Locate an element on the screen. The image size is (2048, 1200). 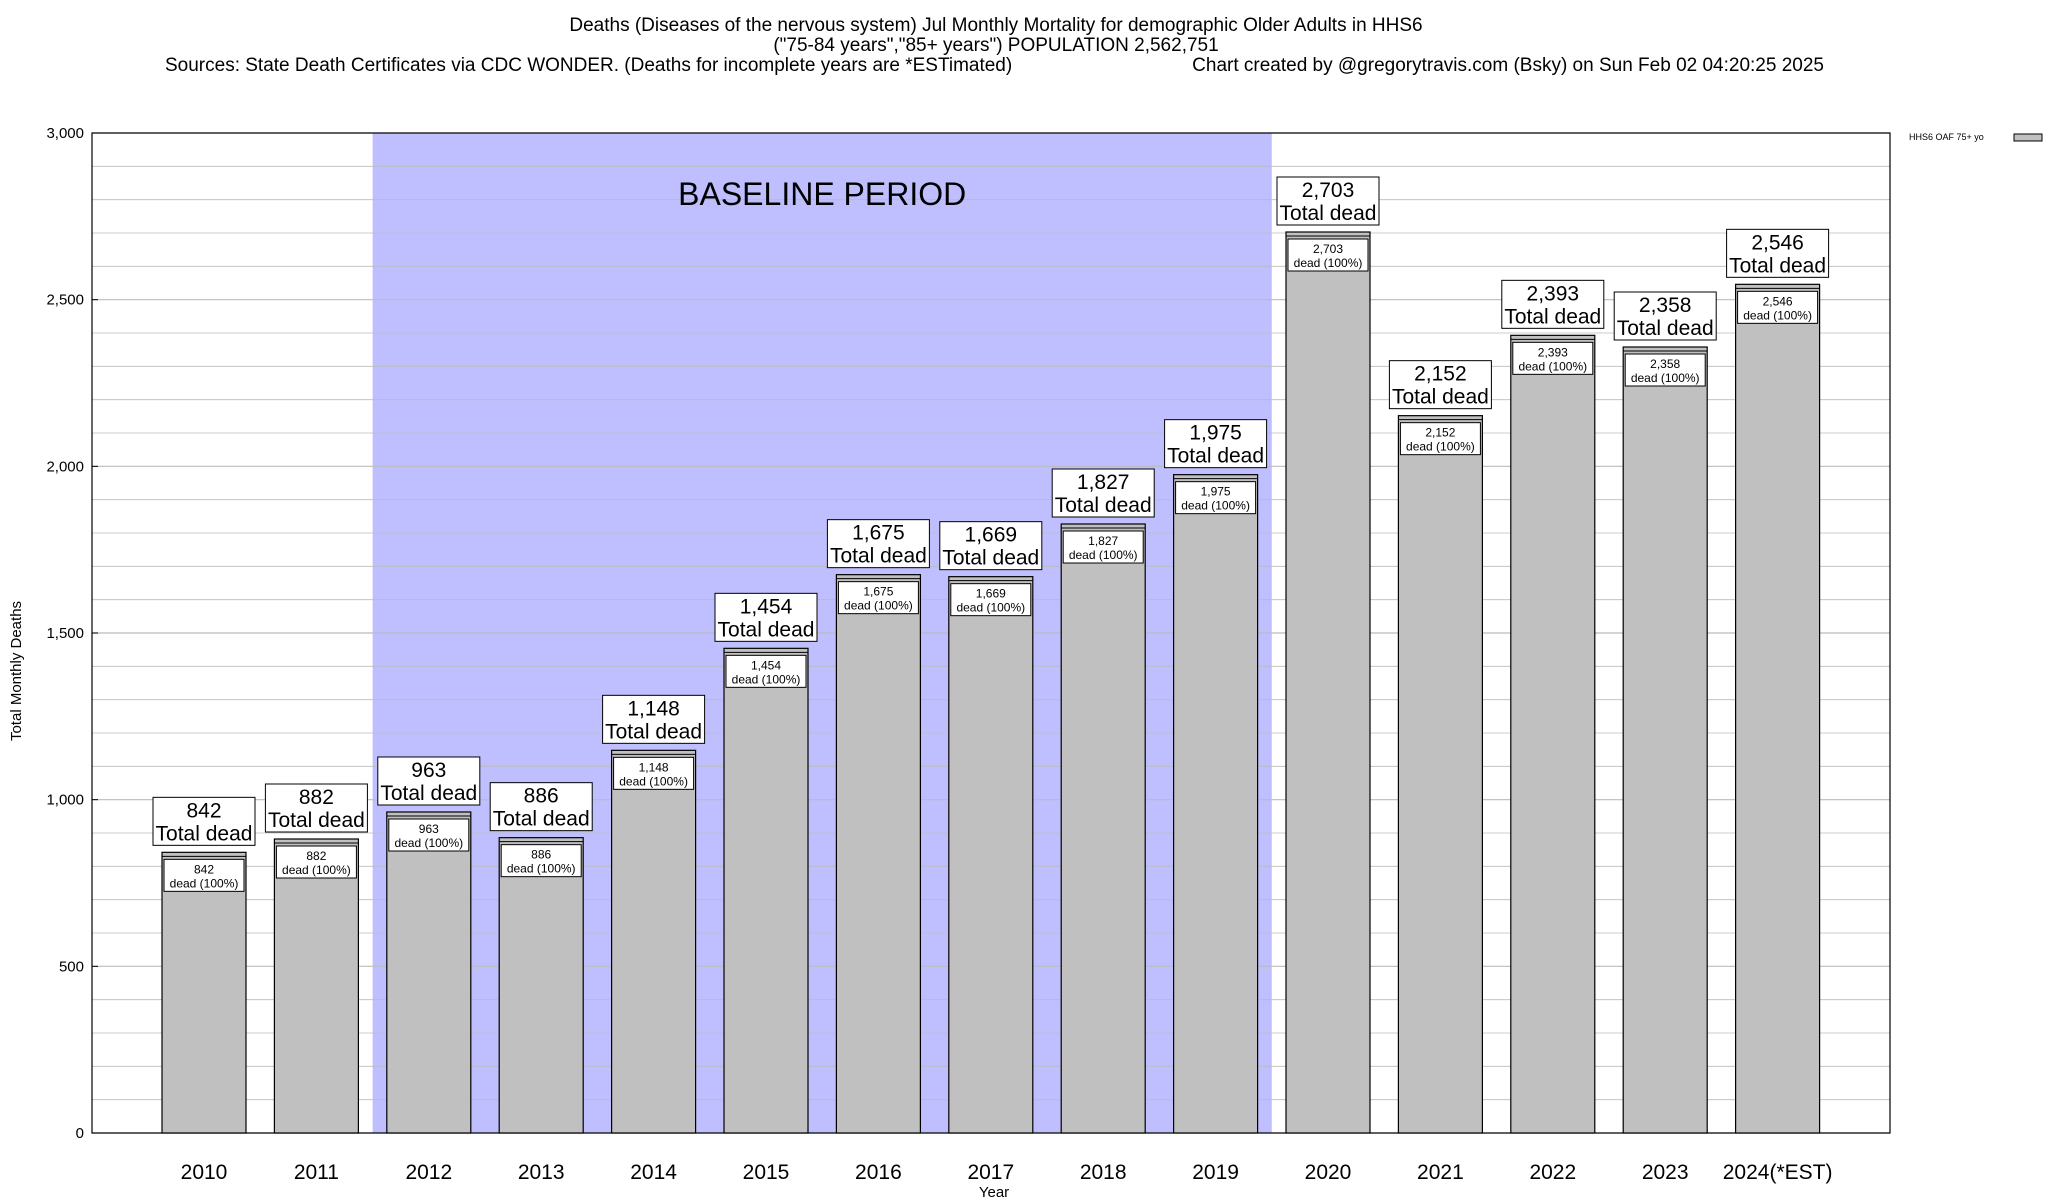
inner-value-label: 2,703 is located at coordinates (1328, 249).